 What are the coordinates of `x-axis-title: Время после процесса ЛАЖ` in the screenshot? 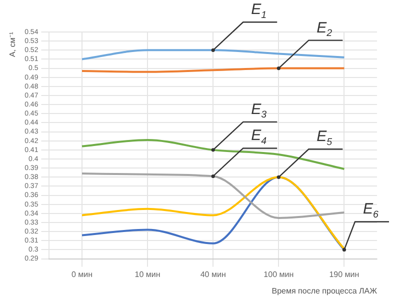 It's located at (325, 291).